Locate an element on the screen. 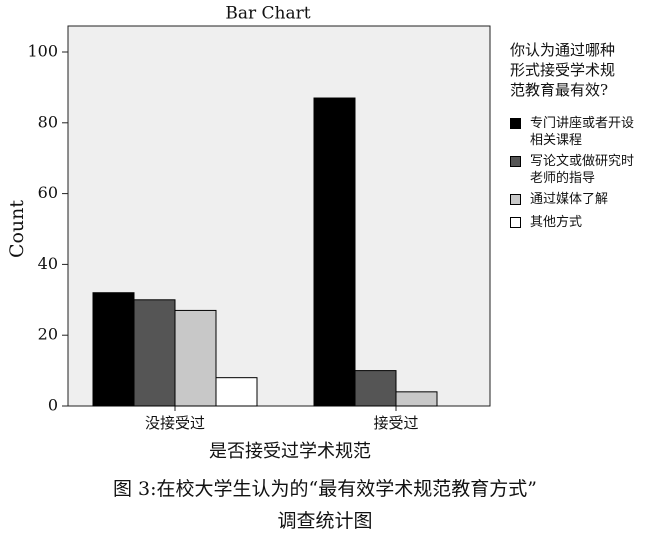  legend-label: 专门讲座或者开设相关课程 is located at coordinates (582, 132).